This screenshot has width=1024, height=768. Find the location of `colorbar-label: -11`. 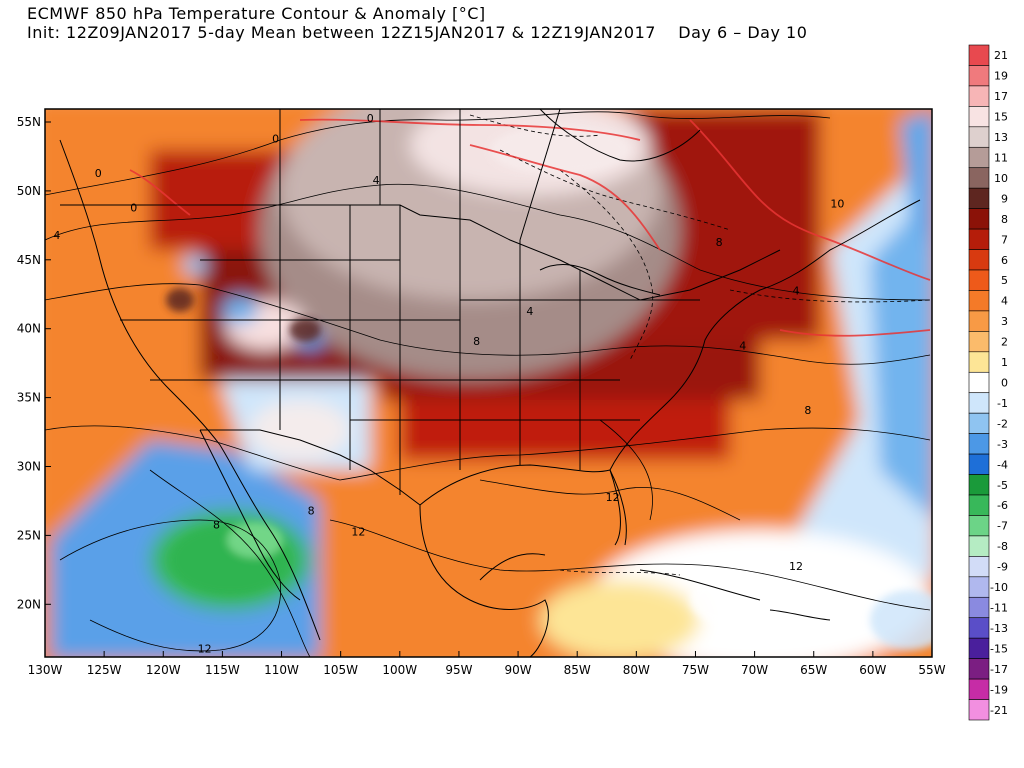

colorbar-label: -11 is located at coordinates (999, 608).